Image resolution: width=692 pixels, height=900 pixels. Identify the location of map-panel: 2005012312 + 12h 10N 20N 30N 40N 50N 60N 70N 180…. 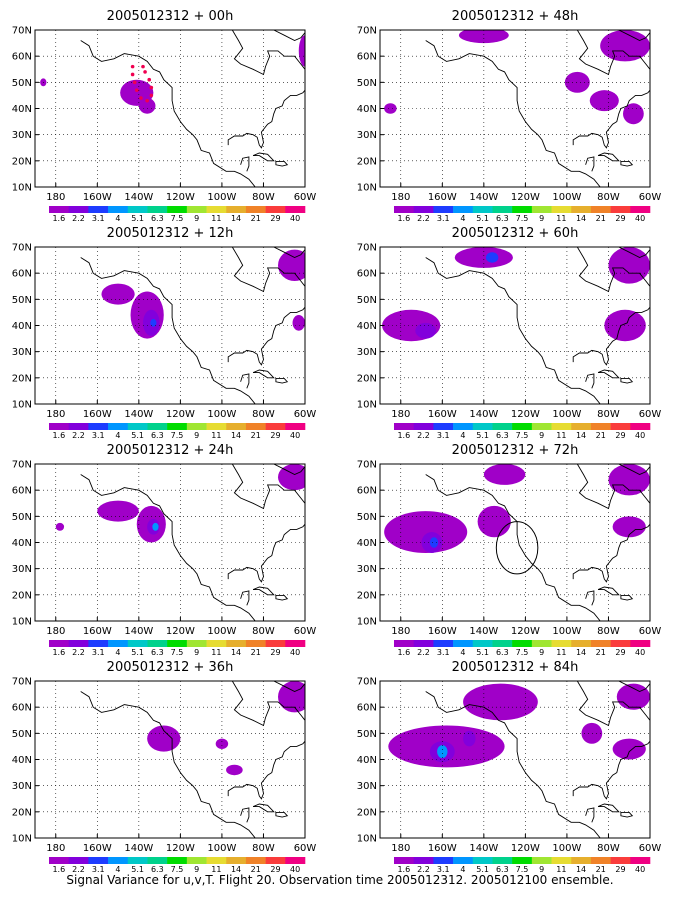
(164, 333).